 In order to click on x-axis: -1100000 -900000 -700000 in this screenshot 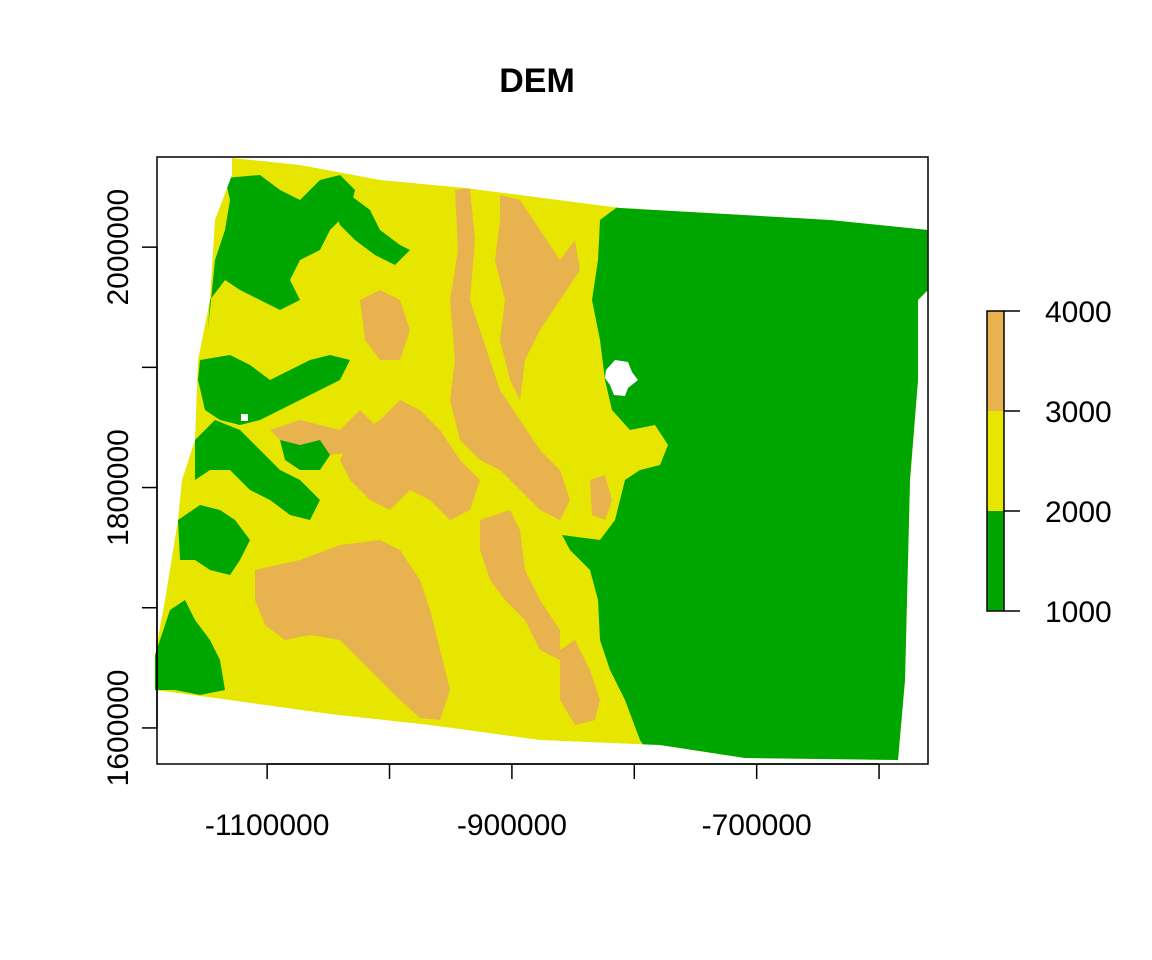, I will do `click(542, 802)`.